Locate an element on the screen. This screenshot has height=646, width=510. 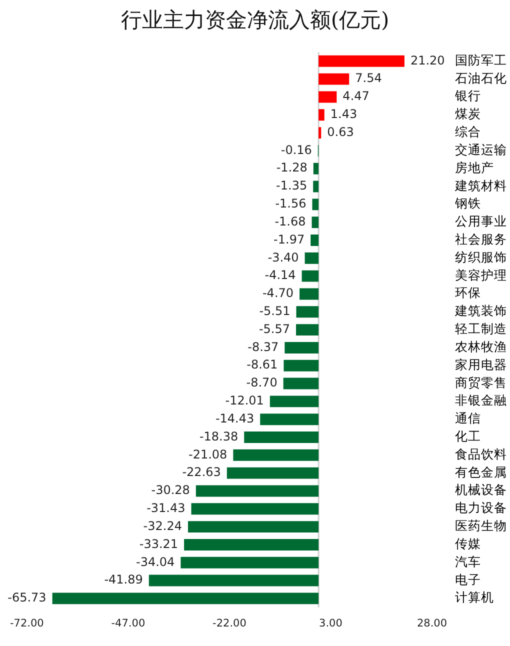
y-tick-label: 家用电器 is located at coordinates (481, 364).